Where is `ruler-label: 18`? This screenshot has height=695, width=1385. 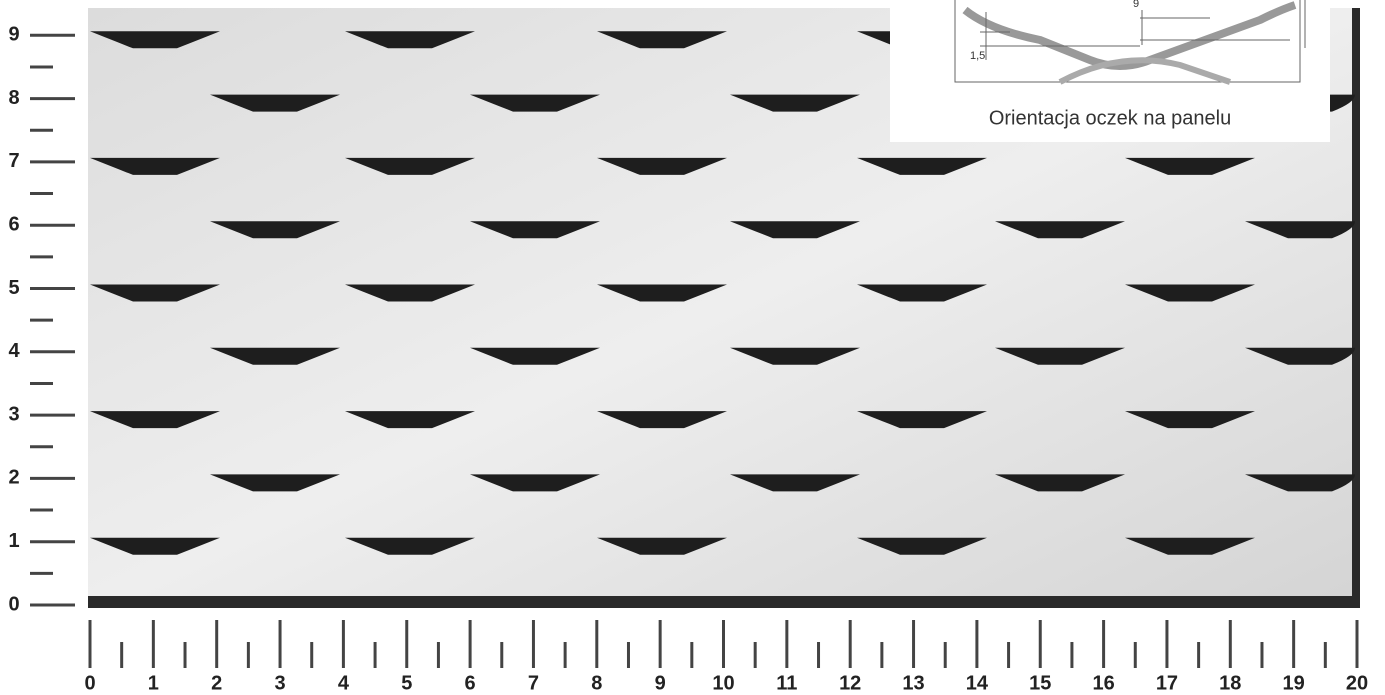
ruler-label: 18 is located at coordinates (1230, 683).